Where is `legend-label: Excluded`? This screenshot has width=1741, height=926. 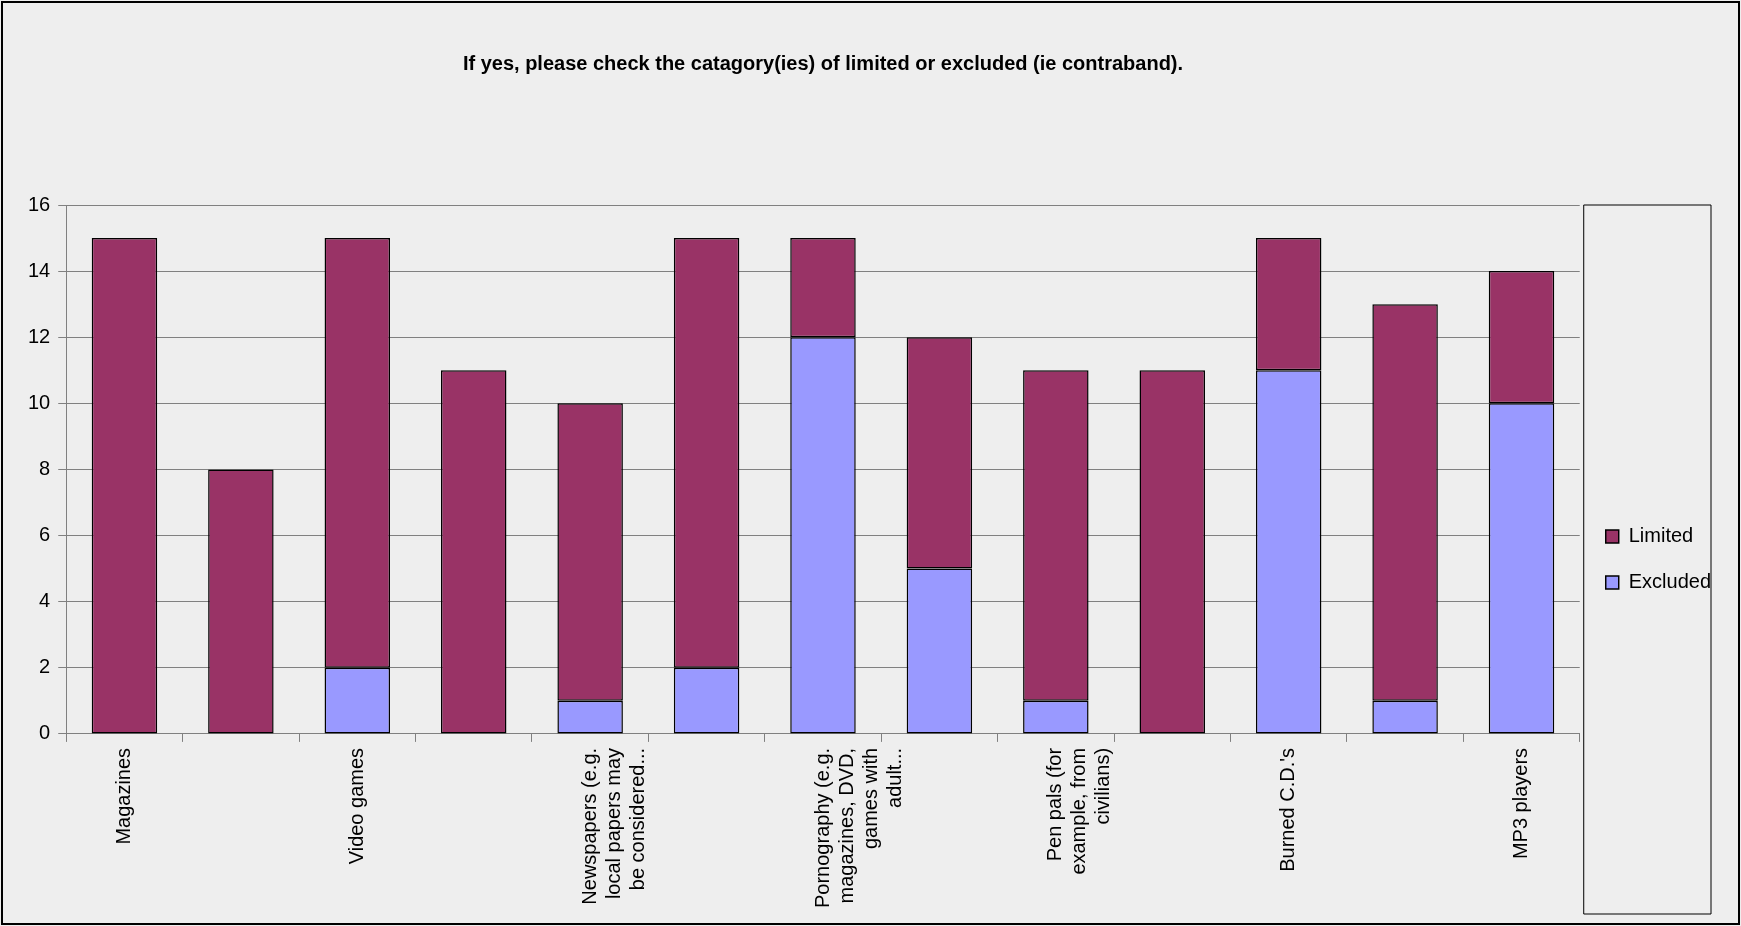
legend-label: Excluded is located at coordinates (1670, 581).